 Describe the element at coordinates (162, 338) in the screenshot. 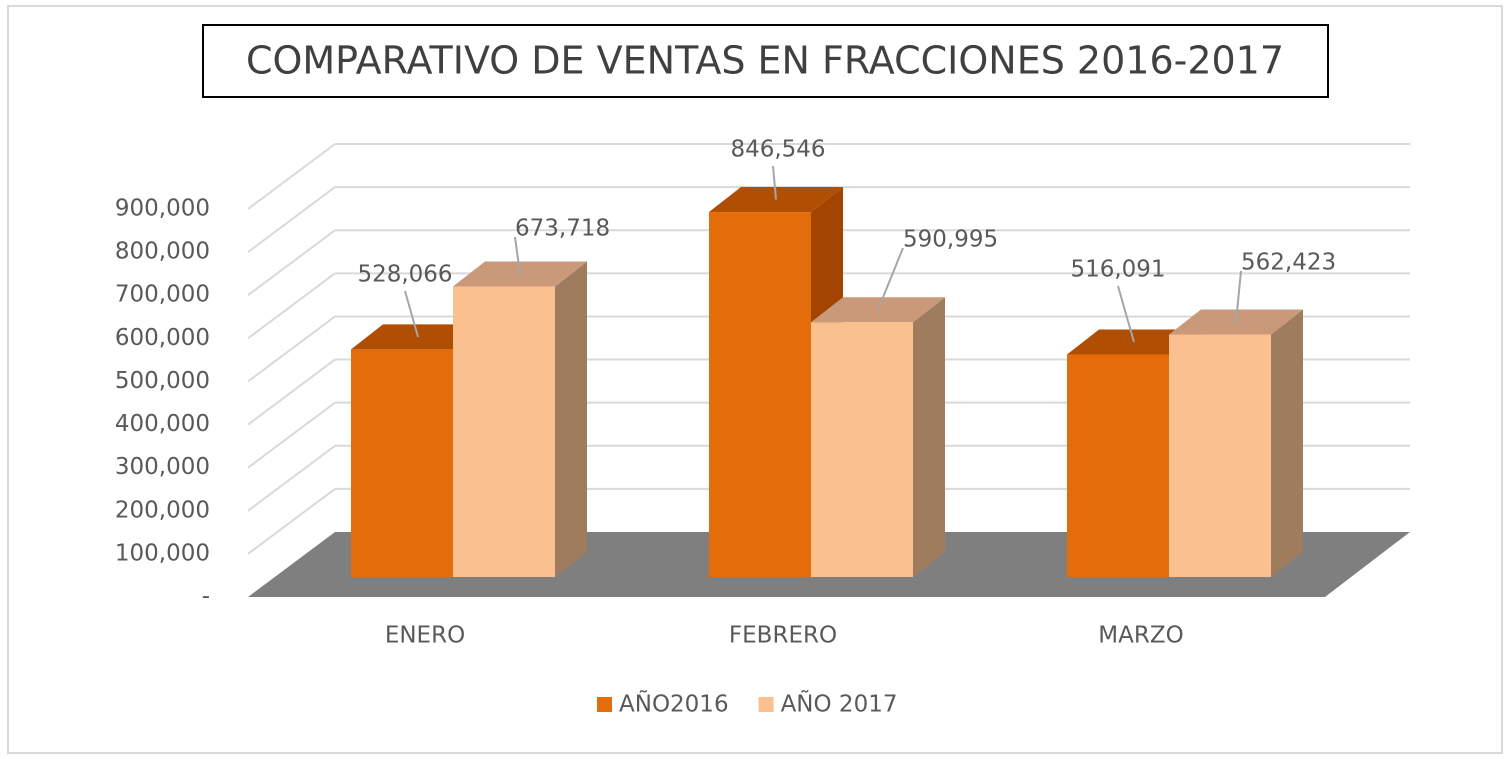

I see `y-tick-label: 600,000` at that location.